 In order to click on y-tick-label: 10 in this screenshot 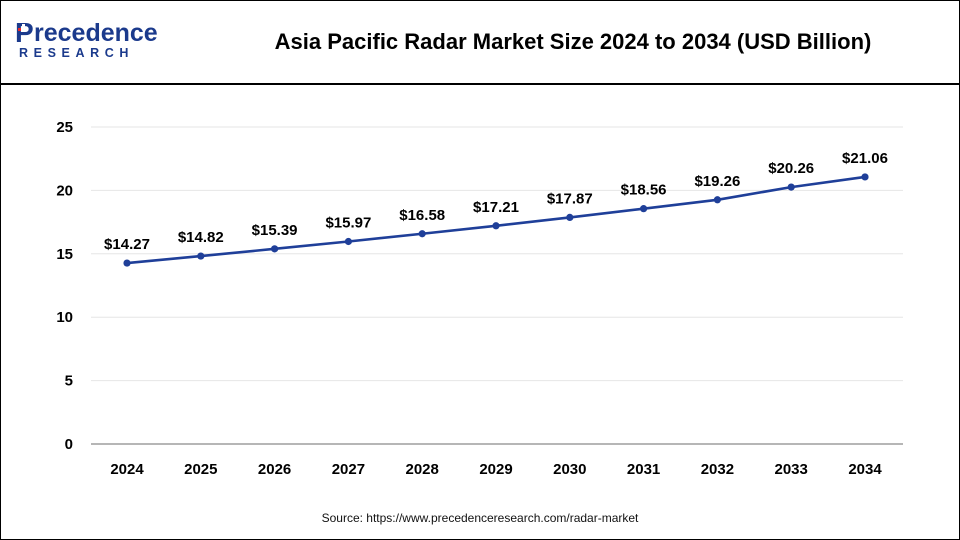, I will do `click(64, 317)`.